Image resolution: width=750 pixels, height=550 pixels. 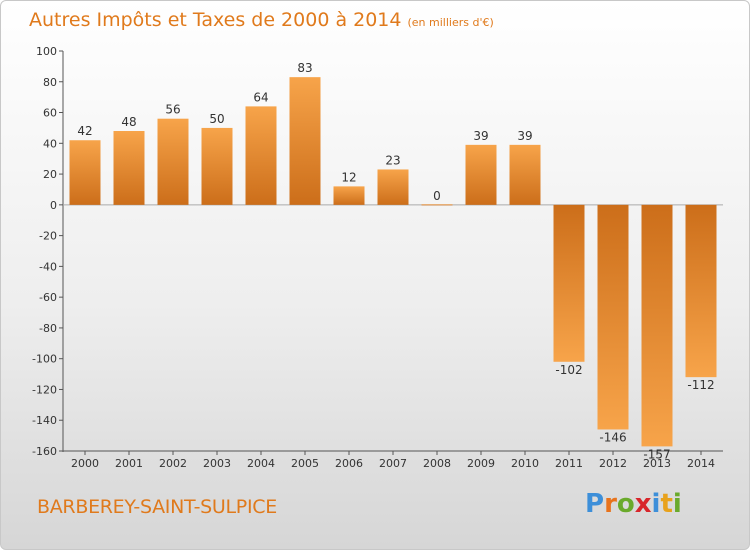 What do you see at coordinates (701, 463) in the screenshot?
I see `x-tick-label: 2014` at bounding box center [701, 463].